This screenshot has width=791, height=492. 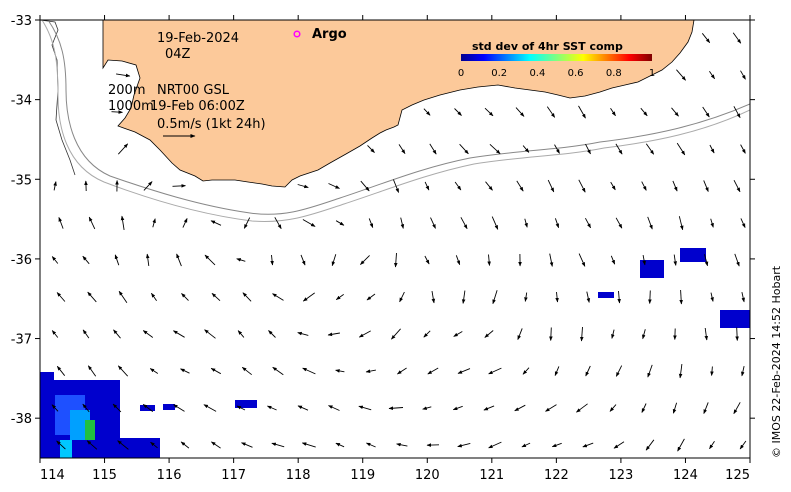 What do you see at coordinates (233, 475) in the screenshot?
I see `x-tick-label: 117` at bounding box center [233, 475].